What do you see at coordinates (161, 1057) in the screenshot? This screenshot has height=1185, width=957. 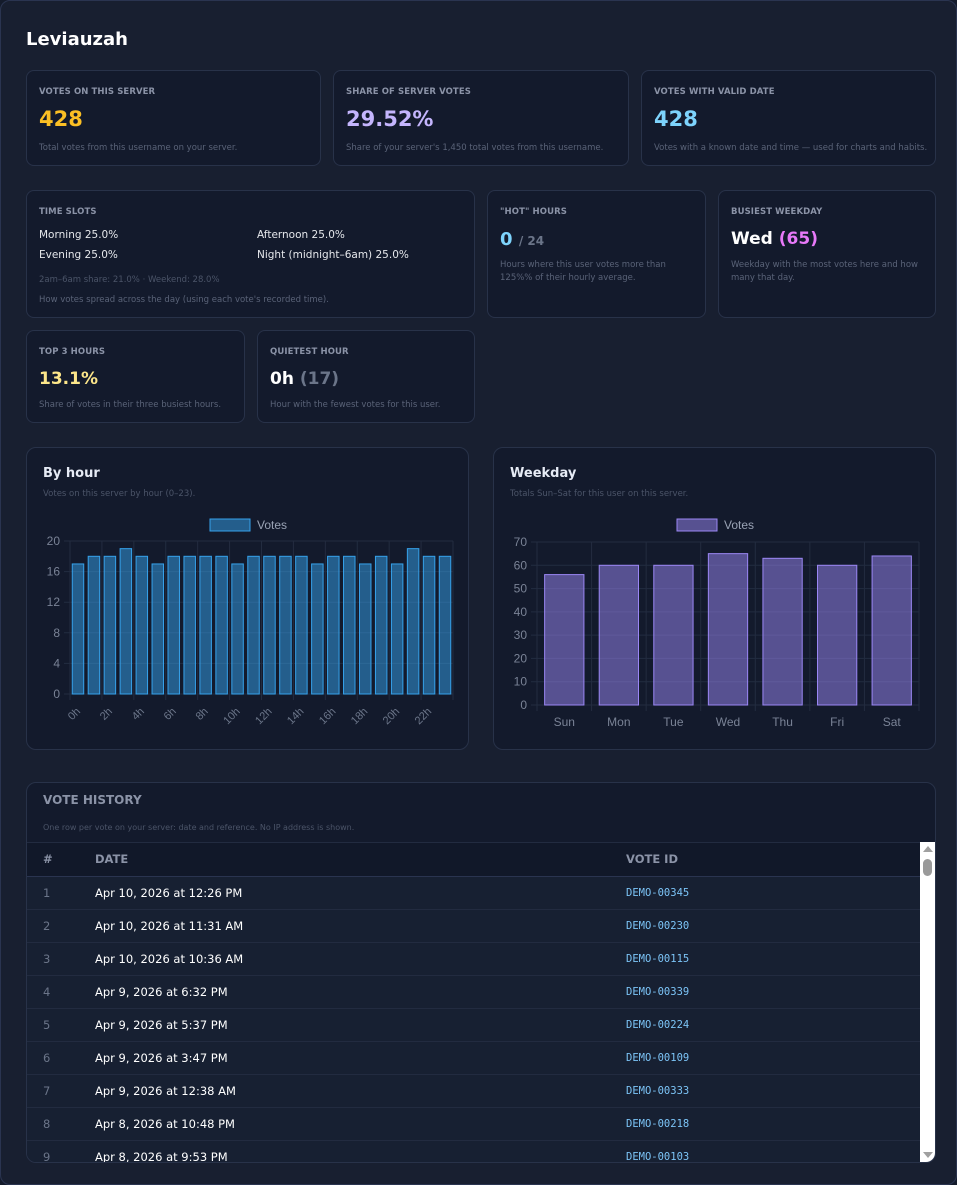 I see `vote-date: Apr 9, 2026 at 3:47 PM` at bounding box center [161, 1057].